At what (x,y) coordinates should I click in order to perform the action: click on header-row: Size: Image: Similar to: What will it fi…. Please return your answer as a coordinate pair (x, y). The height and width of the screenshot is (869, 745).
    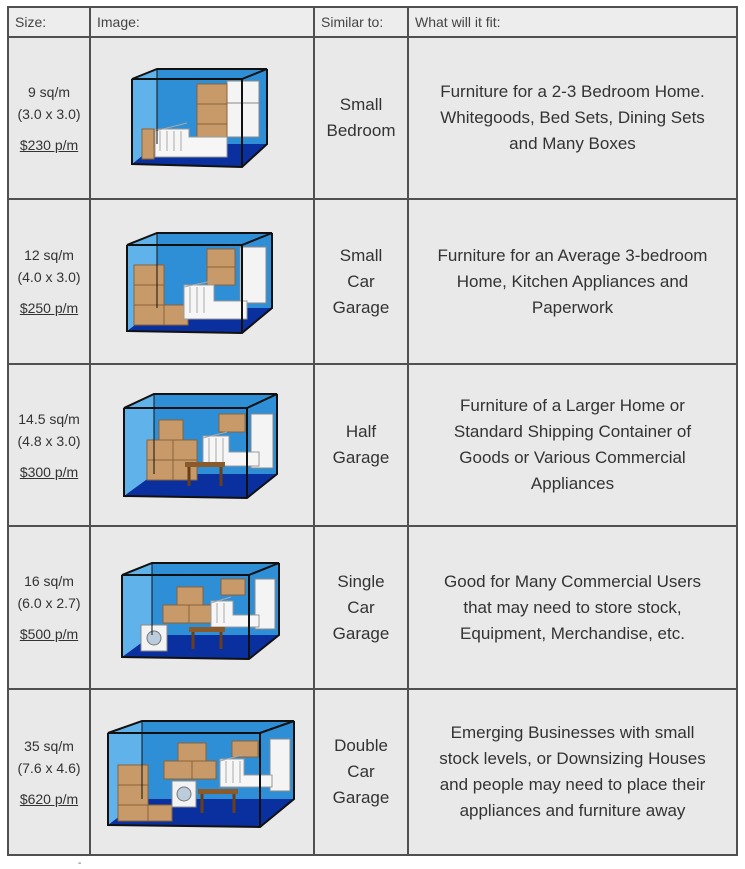
    Looking at the image, I should click on (372, 22).